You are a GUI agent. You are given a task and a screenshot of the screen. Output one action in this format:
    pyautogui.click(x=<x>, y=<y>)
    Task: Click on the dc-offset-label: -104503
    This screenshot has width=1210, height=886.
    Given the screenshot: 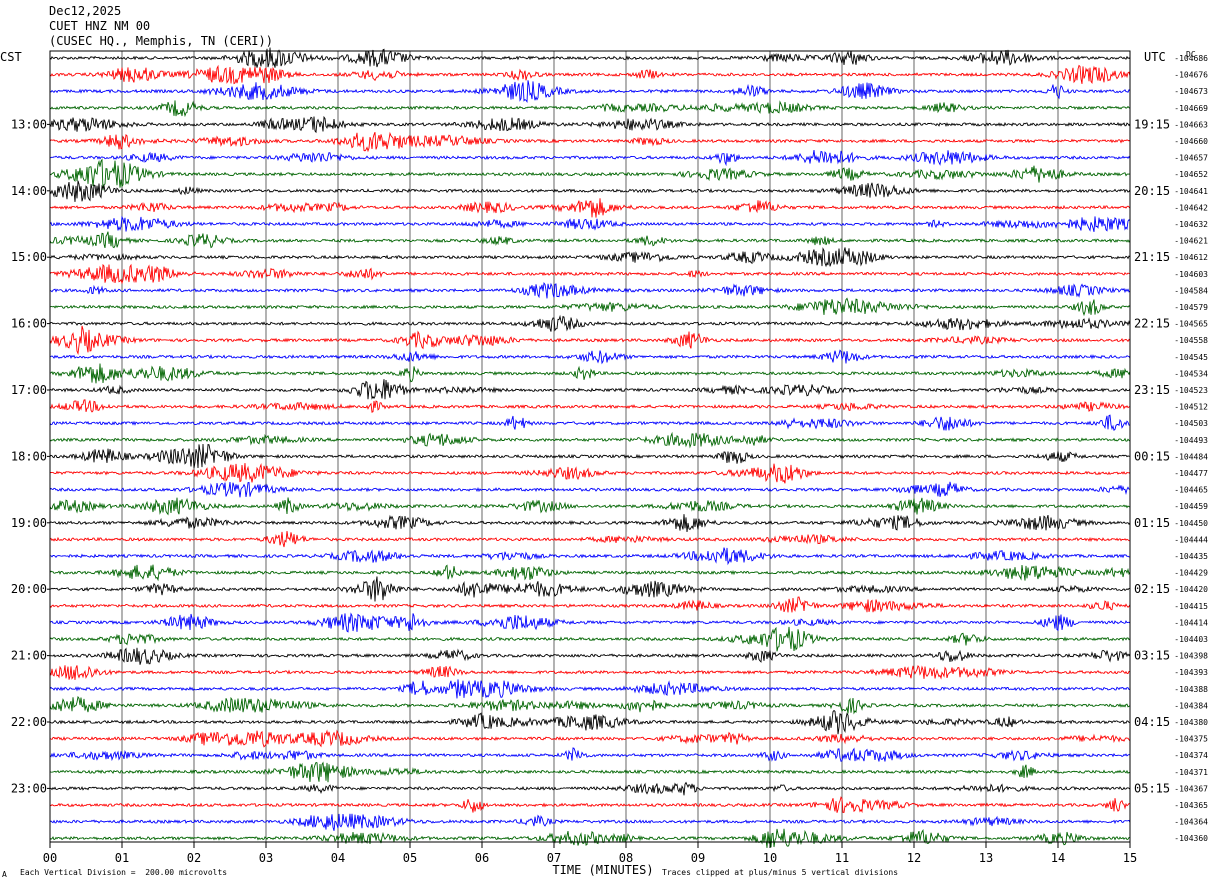 What is the action you would take?
    pyautogui.click(x=1191, y=423)
    